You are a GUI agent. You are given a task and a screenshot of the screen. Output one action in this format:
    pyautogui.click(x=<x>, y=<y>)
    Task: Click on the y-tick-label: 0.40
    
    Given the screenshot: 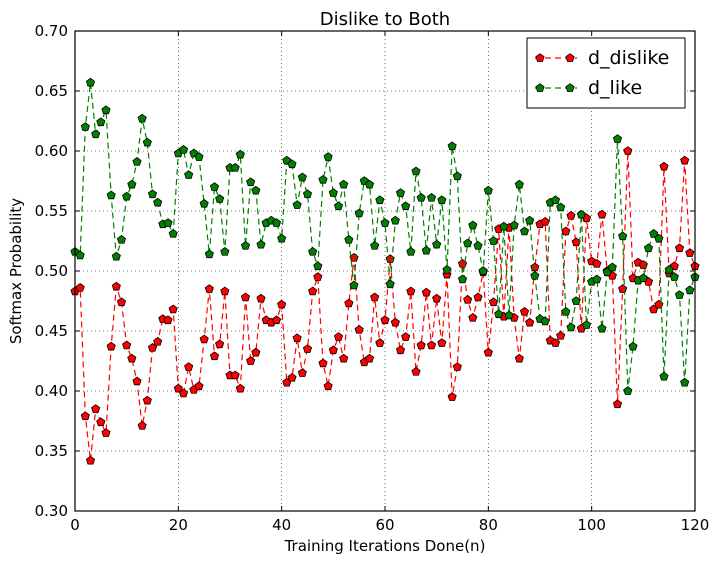 What is the action you would take?
    pyautogui.click(x=51, y=391)
    